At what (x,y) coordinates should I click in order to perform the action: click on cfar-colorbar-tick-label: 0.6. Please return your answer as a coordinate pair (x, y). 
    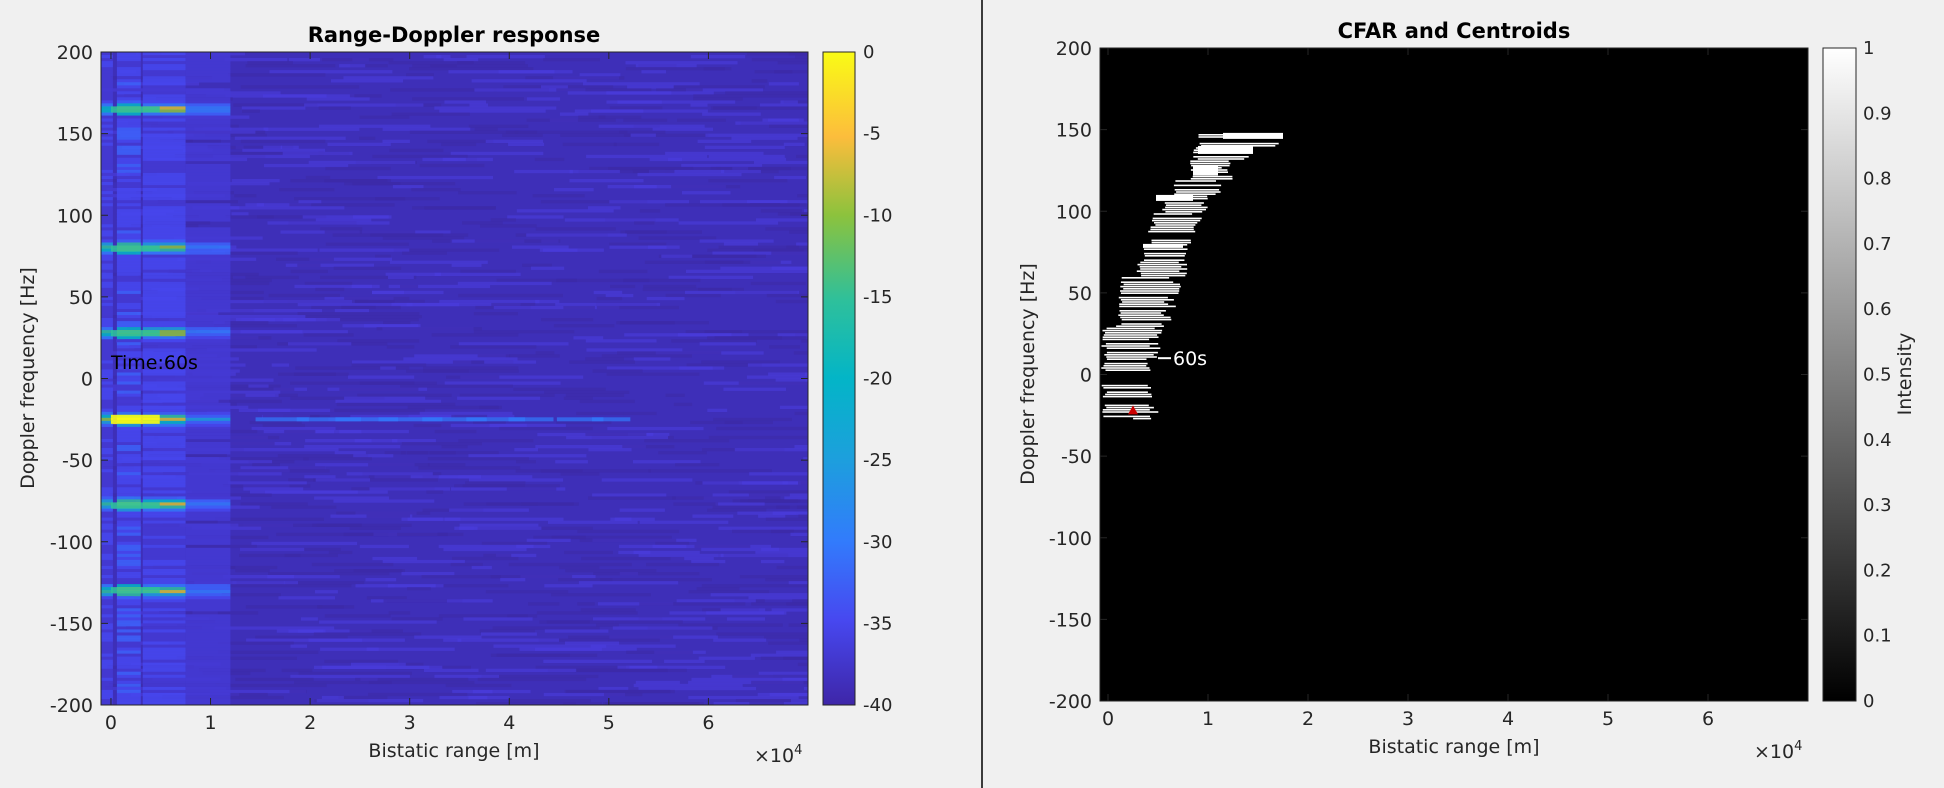
    Looking at the image, I should click on (1877, 309).